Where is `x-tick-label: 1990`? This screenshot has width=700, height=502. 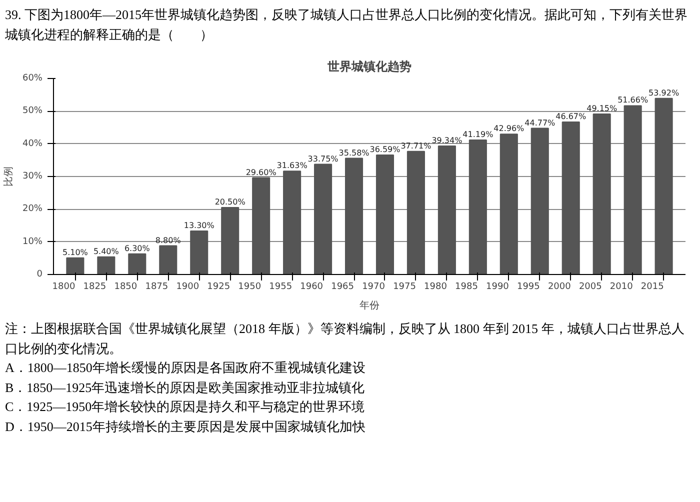 x-tick-label: 1990 is located at coordinates (498, 287).